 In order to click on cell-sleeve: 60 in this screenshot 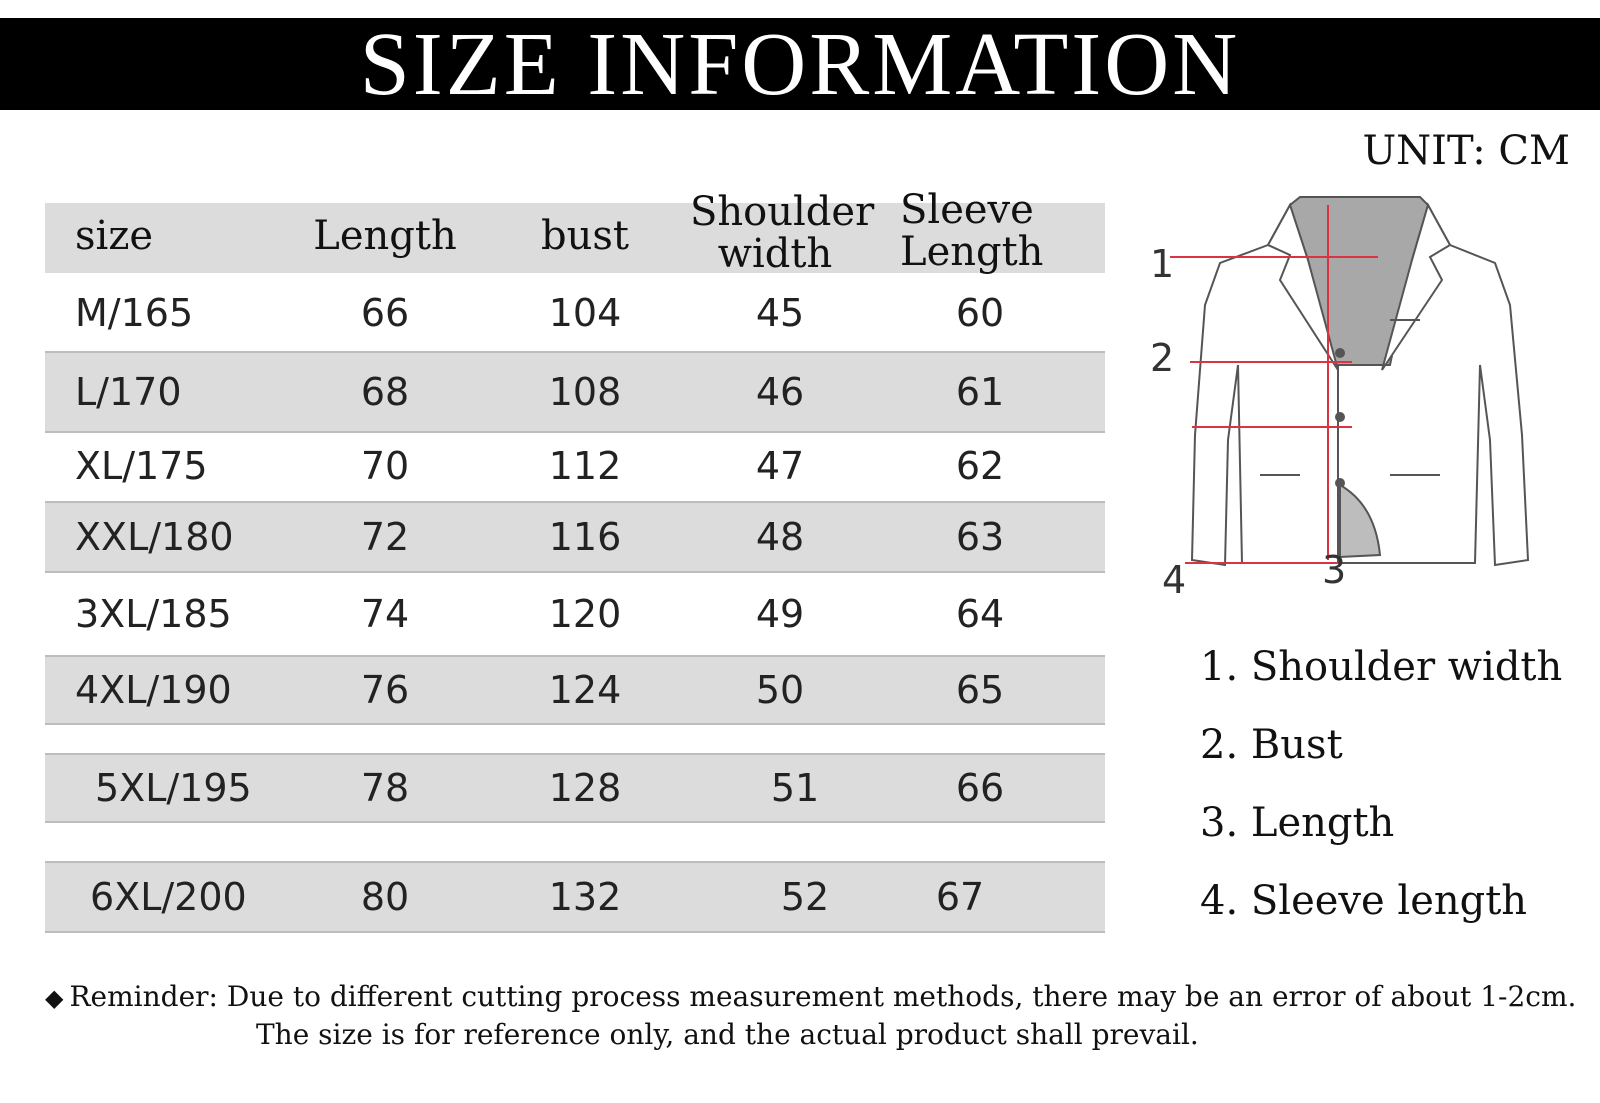, I will do `click(980, 313)`.